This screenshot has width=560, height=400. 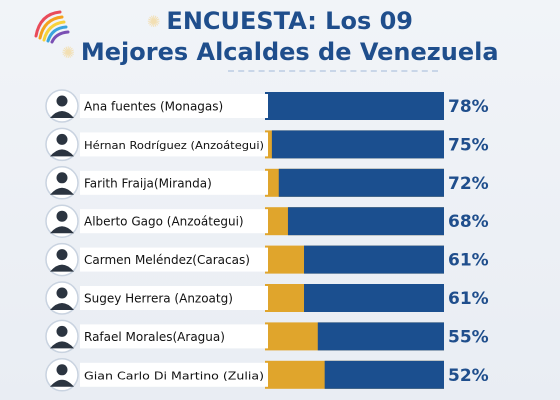 I want to click on logo, so click(x=52, y=27).